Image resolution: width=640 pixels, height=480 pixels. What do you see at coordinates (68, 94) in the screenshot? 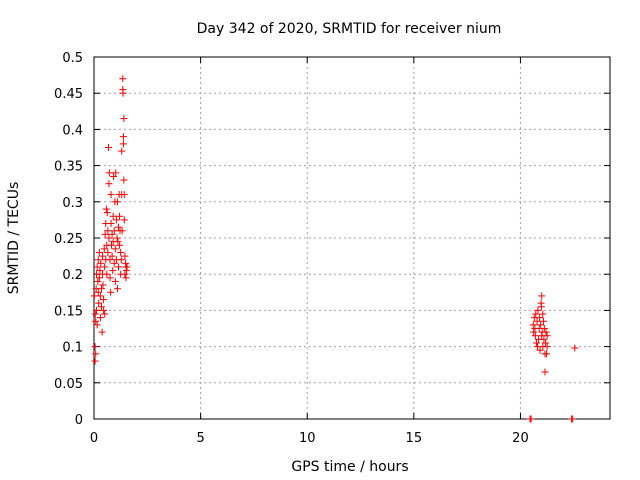
I see `y-tick-label: 0.45` at bounding box center [68, 94].